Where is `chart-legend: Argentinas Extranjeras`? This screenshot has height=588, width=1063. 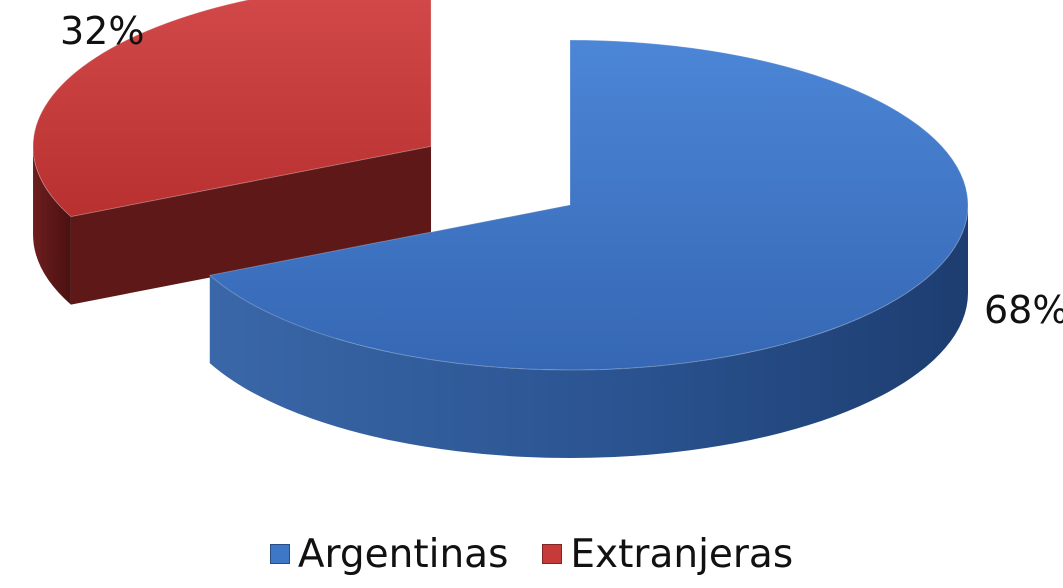
chart-legend: Argentinas Extranjeras is located at coordinates (531, 554).